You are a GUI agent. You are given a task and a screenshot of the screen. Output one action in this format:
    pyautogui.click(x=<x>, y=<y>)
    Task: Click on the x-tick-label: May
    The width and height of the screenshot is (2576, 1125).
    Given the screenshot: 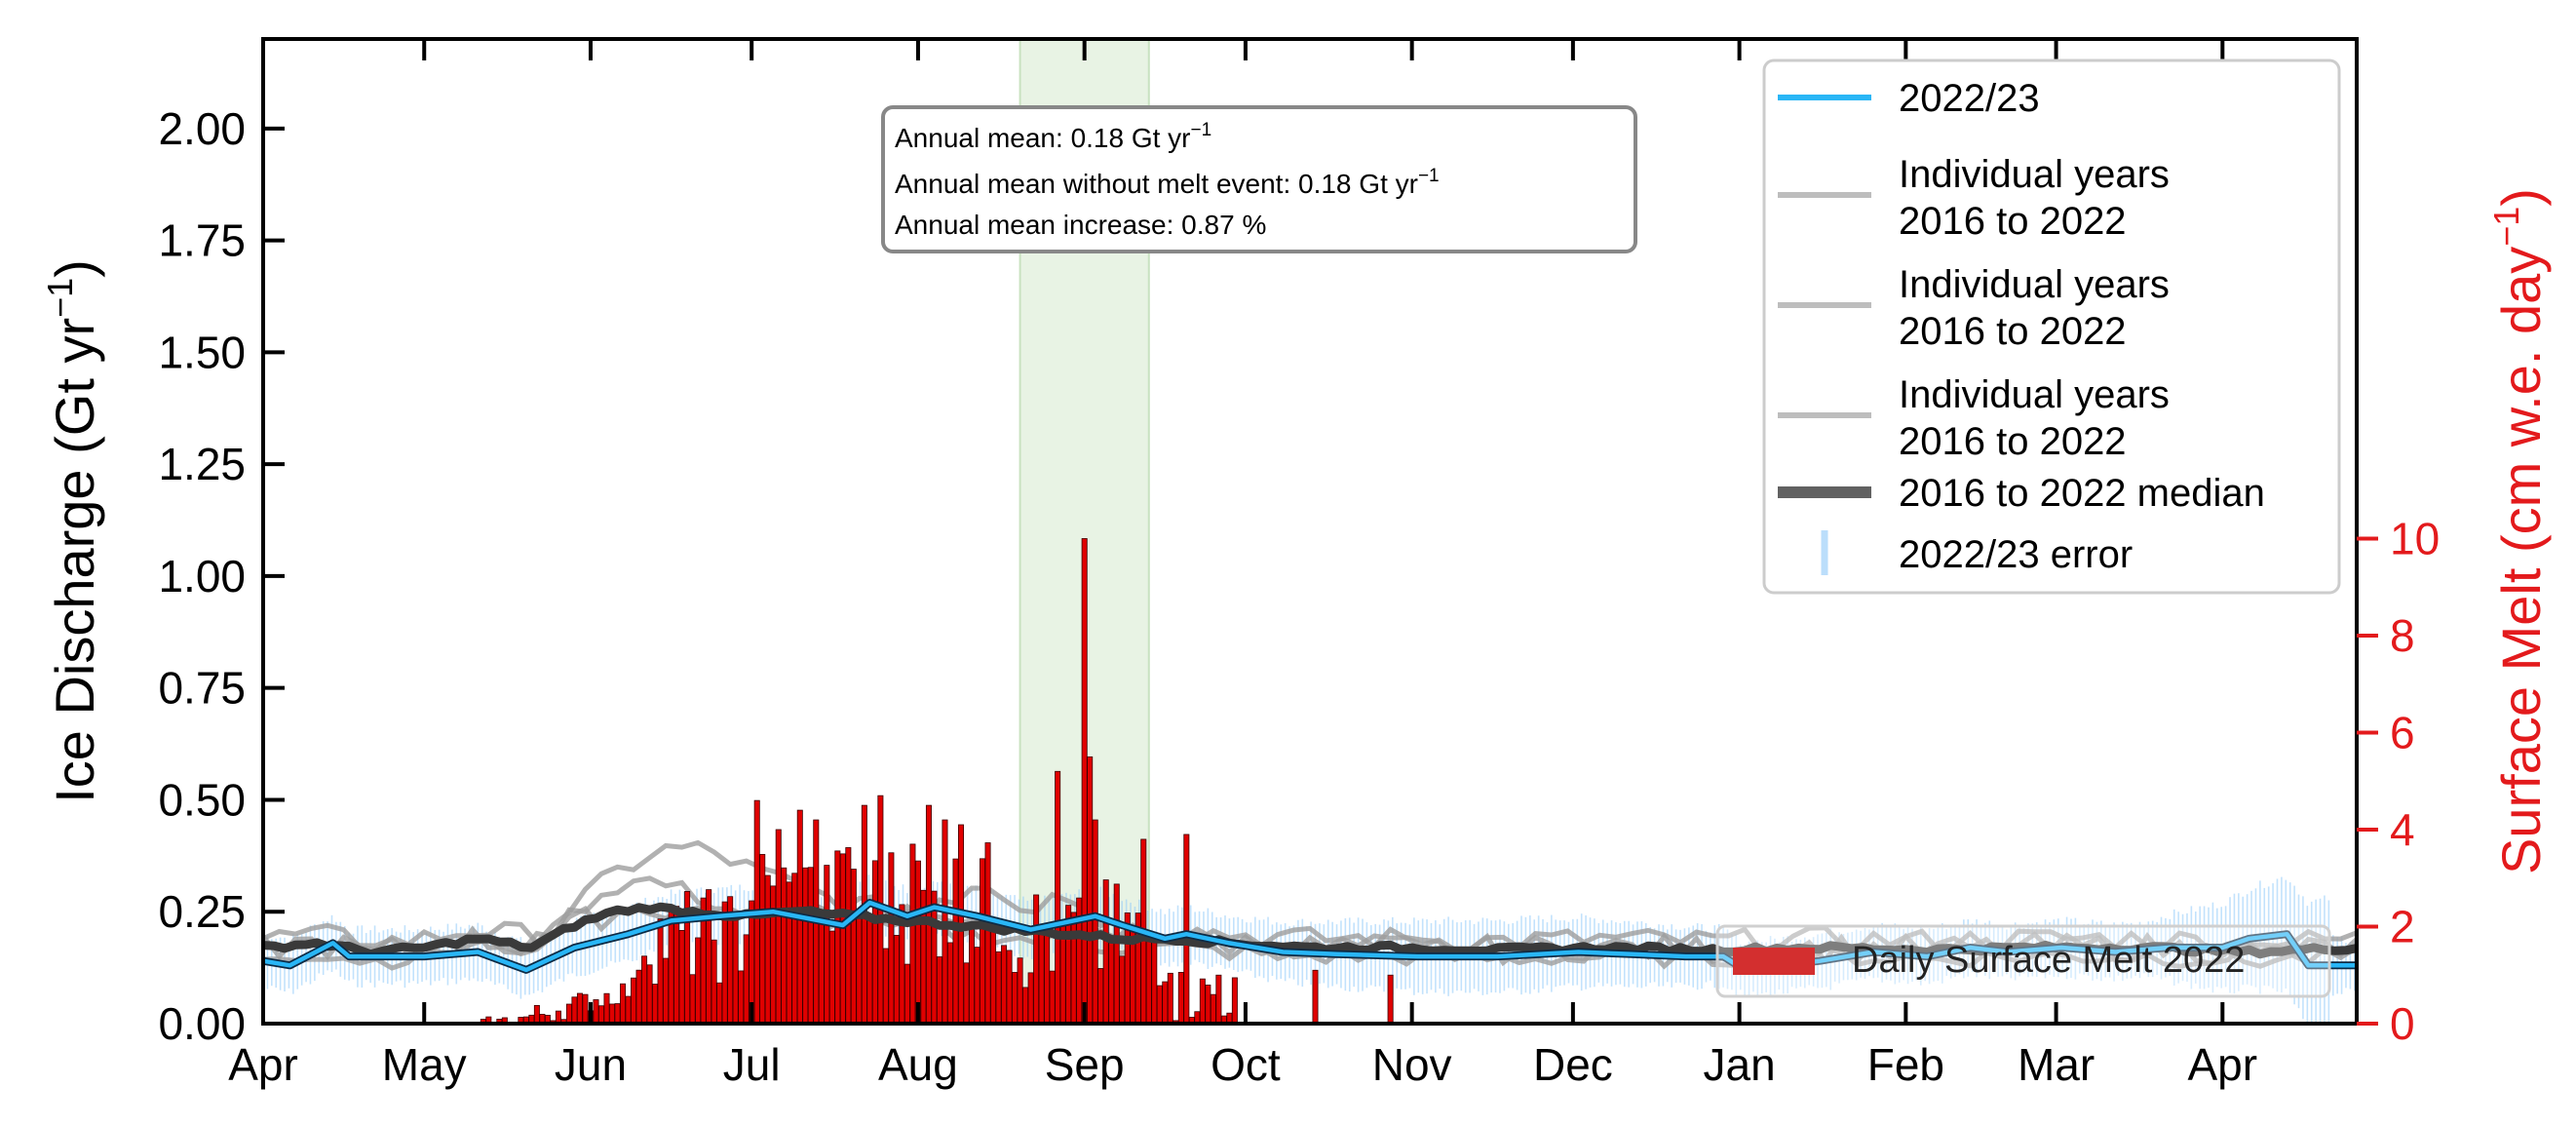 What is the action you would take?
    pyautogui.click(x=424, y=1064)
    